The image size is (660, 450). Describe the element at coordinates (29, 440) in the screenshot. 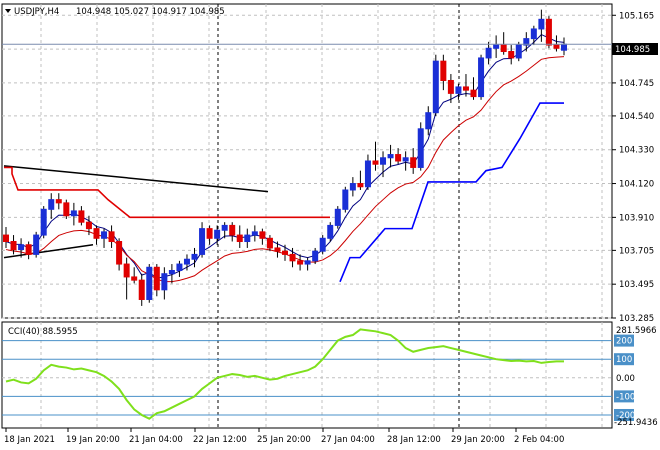

I see `x-tick-label: 18 Jan 2021` at that location.